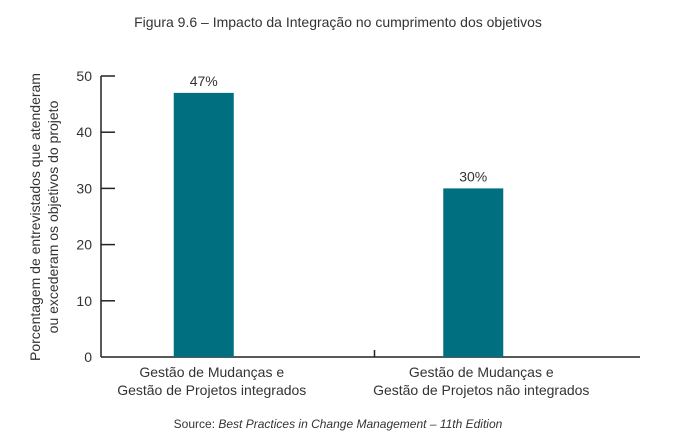 This screenshot has width=677, height=448. Describe the element at coordinates (84, 188) in the screenshot. I see `y-tick-label: 30` at that location.